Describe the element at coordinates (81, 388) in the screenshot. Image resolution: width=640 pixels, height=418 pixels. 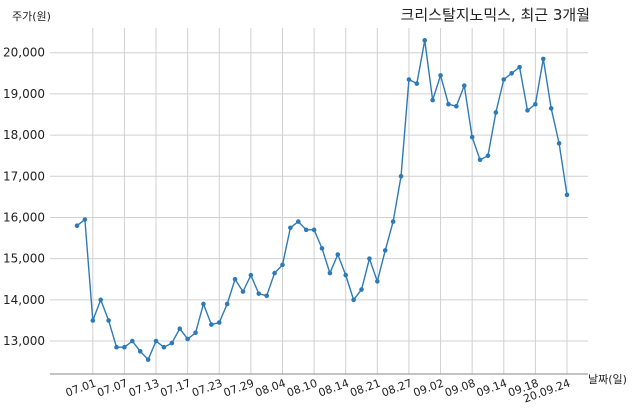
I see `x-tick-label: 07.01` at that location.